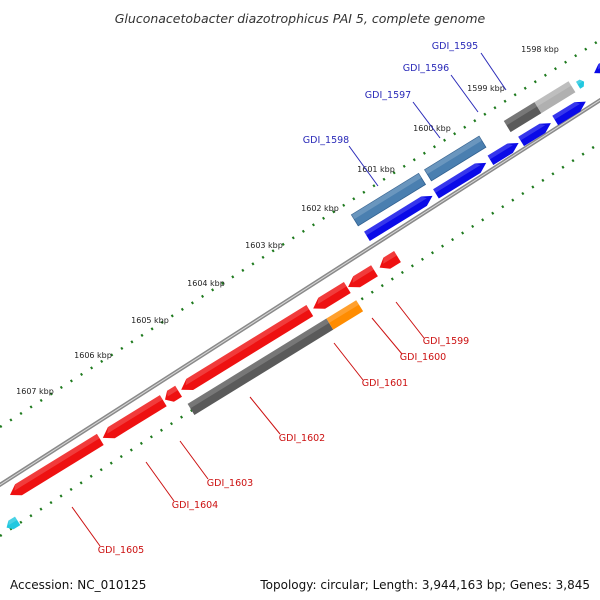  I want to click on label-gdi-1596: GDI_1596, so click(426, 68).